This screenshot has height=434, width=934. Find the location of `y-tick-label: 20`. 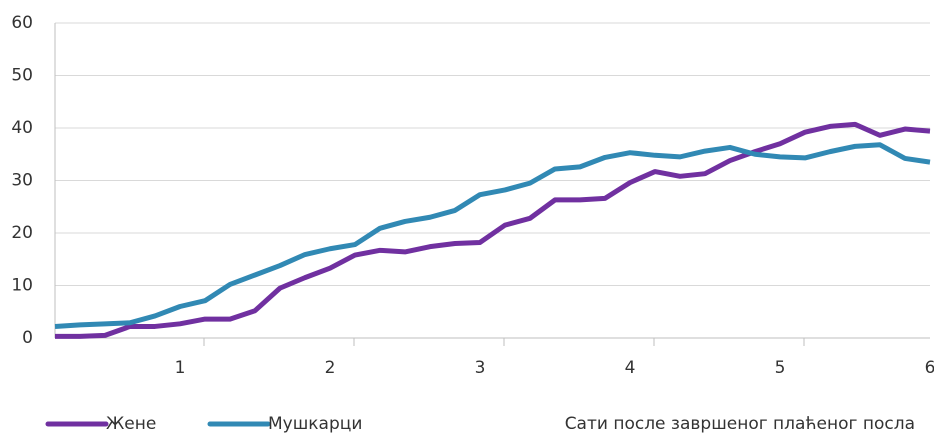

y-tick-label: 20 is located at coordinates (22, 233).